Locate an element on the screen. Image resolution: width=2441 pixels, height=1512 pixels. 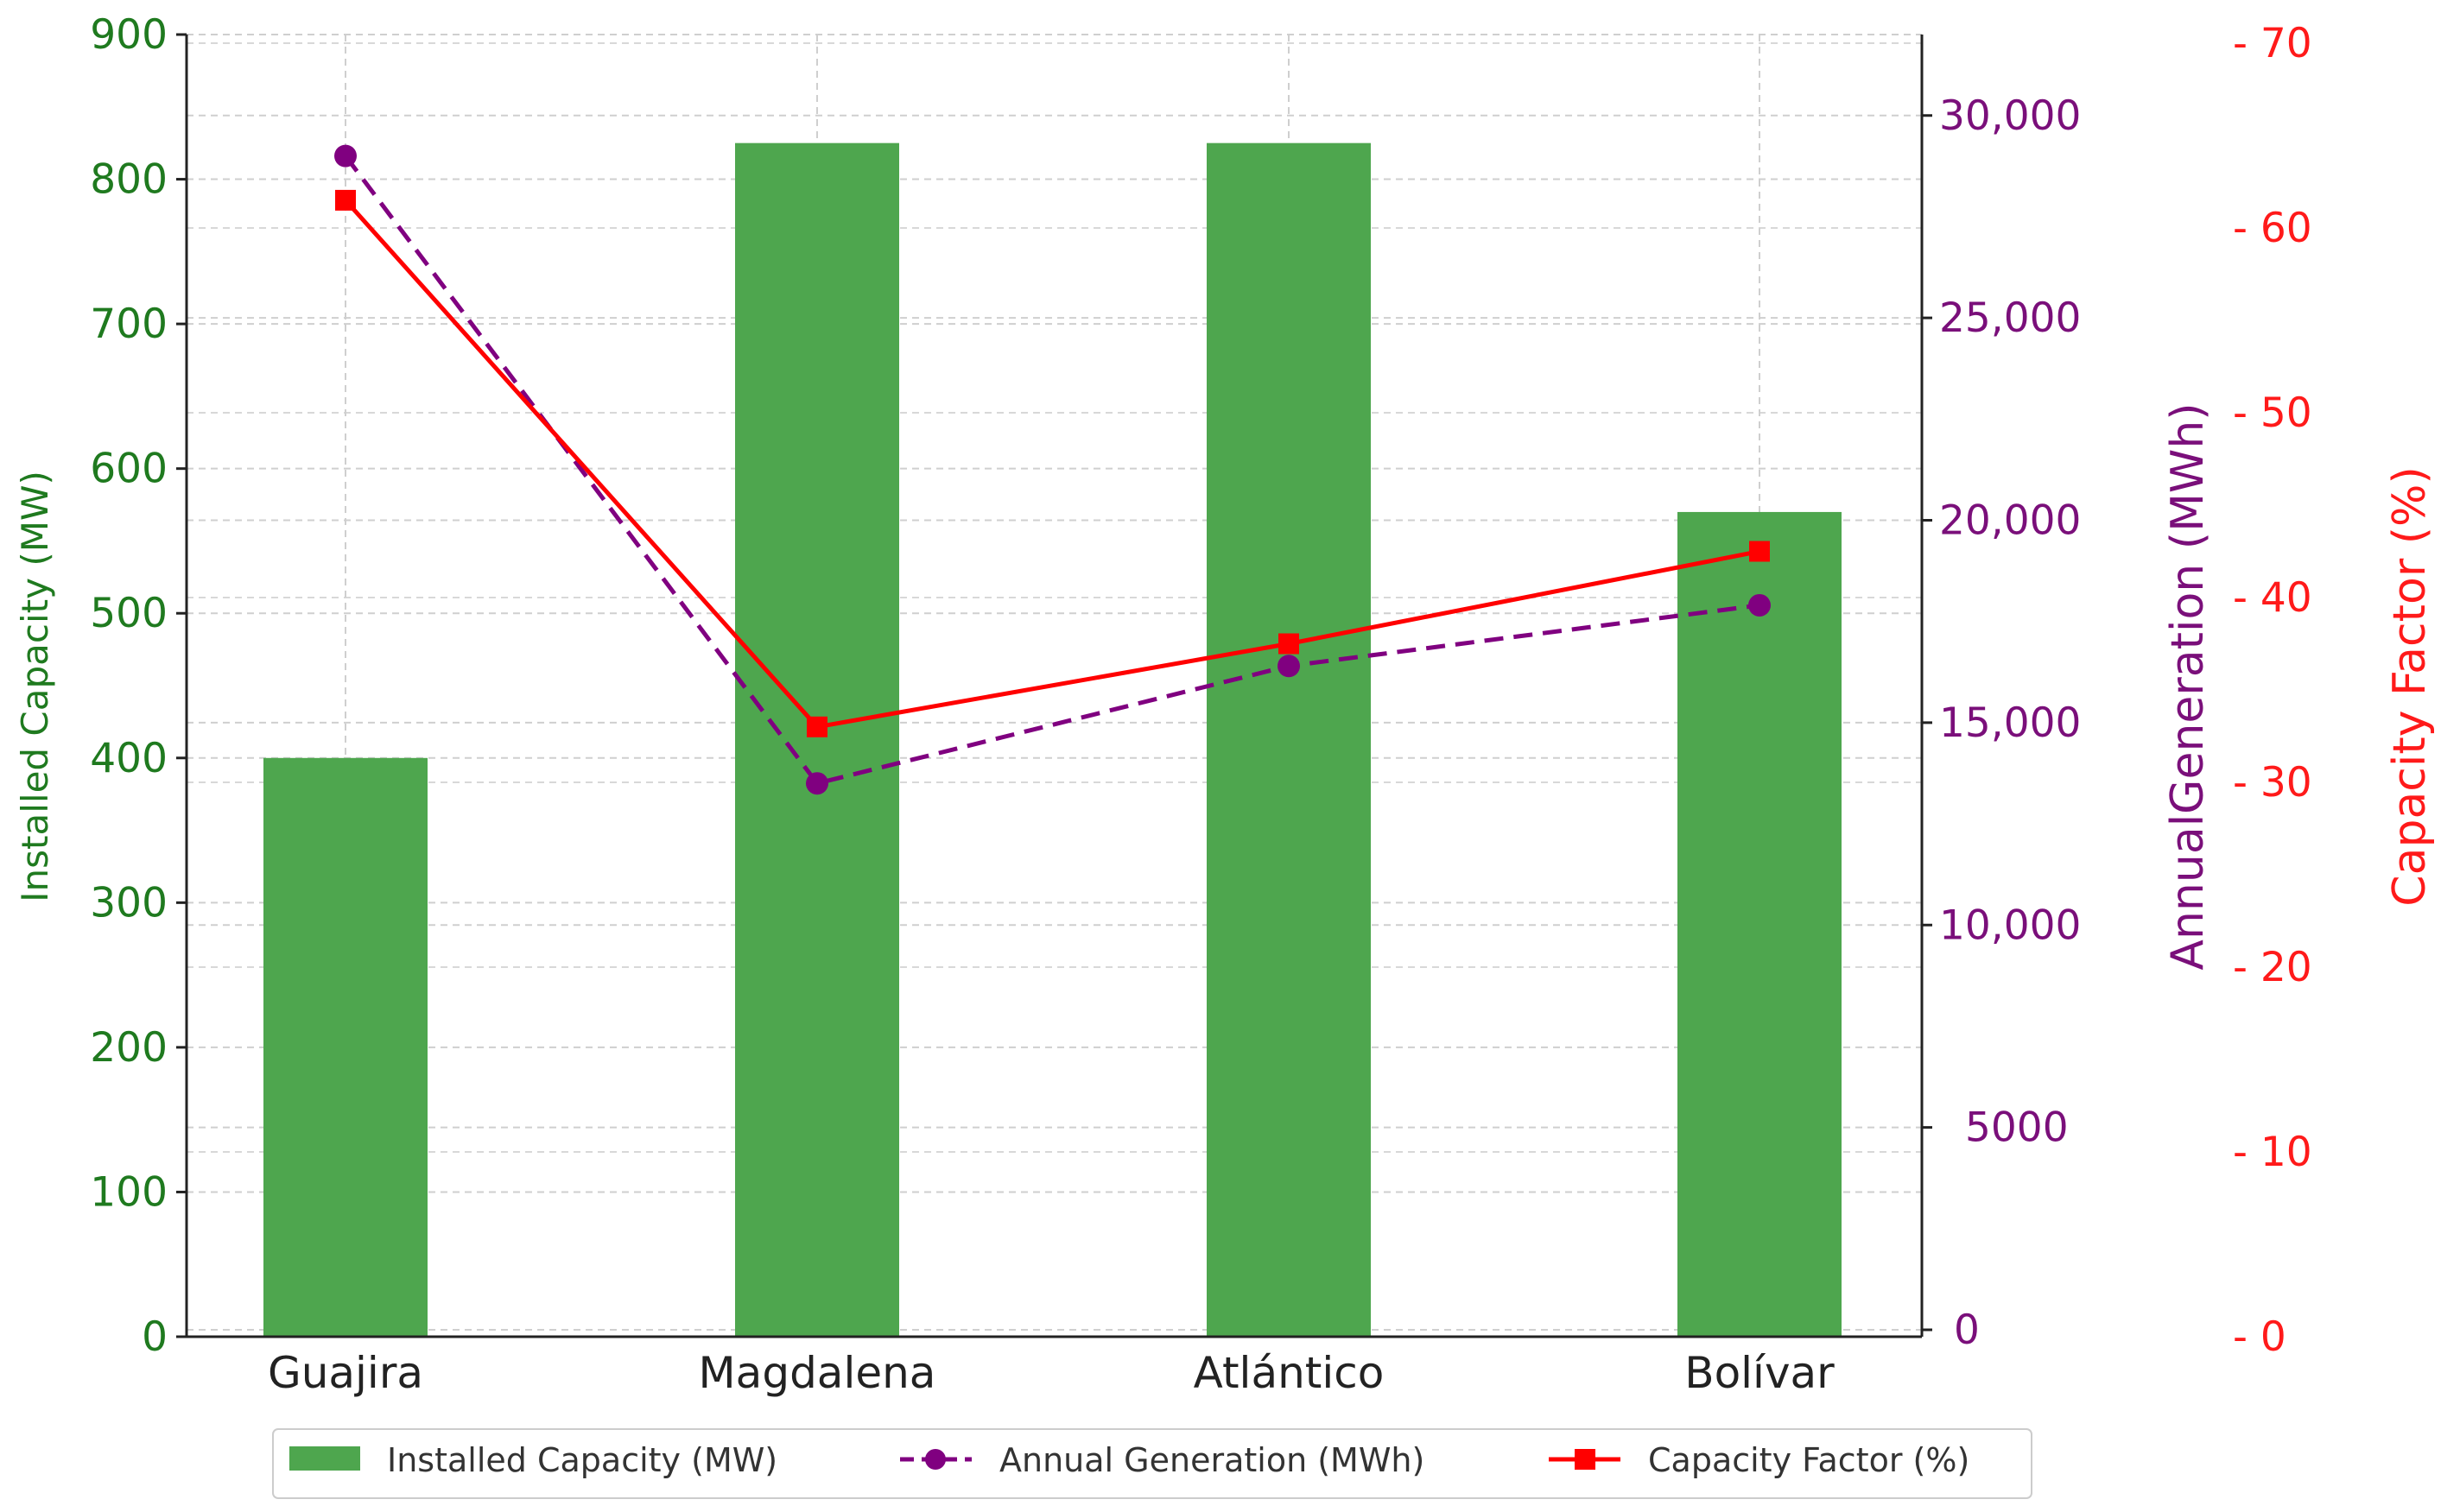
right-axis-title: Capacity Factor (%) is located at coordinates (2410, 686).